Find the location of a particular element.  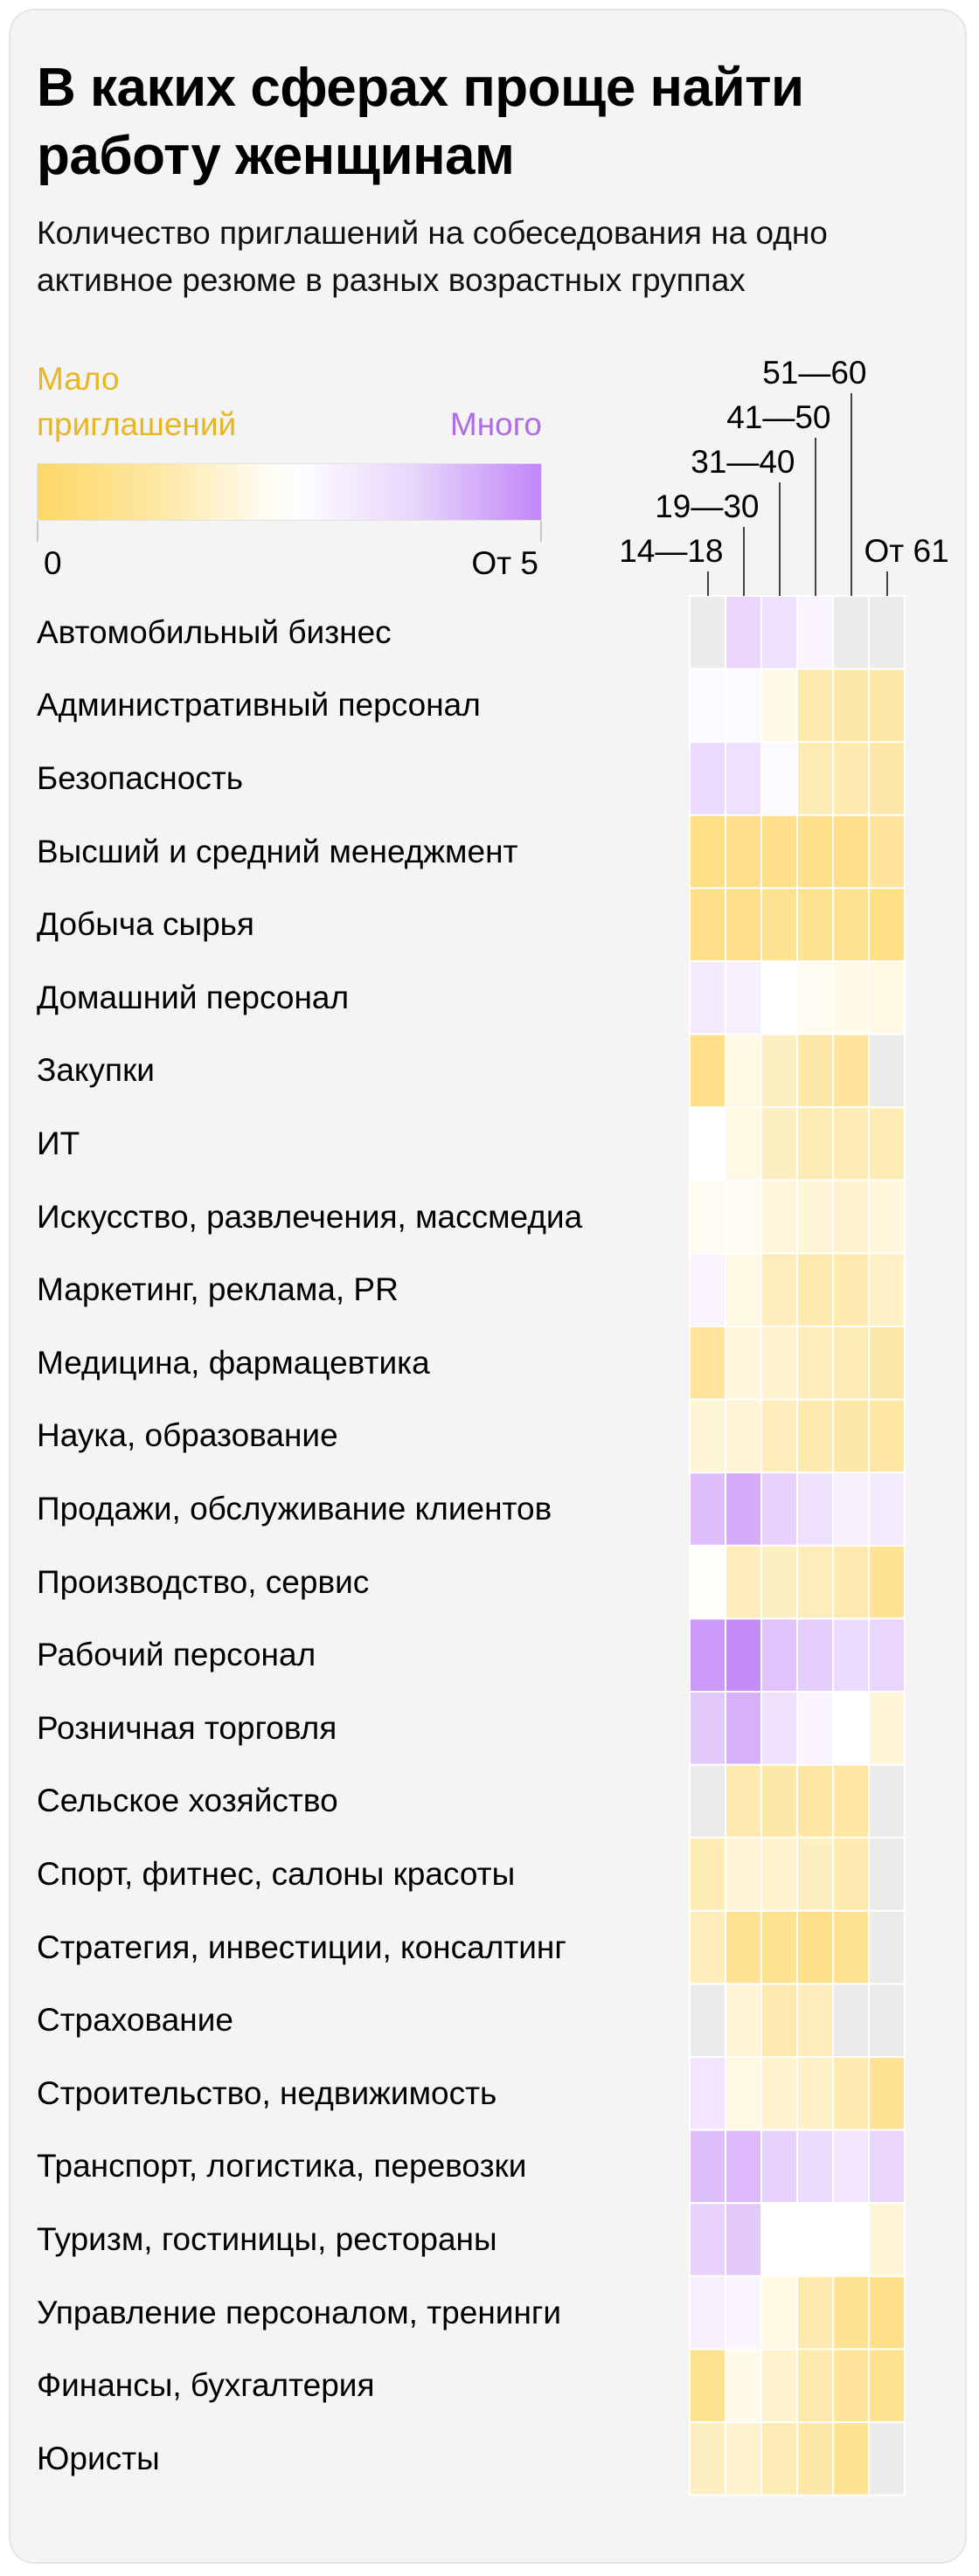

industry-label: Рабочий персонал is located at coordinates (177, 1655).